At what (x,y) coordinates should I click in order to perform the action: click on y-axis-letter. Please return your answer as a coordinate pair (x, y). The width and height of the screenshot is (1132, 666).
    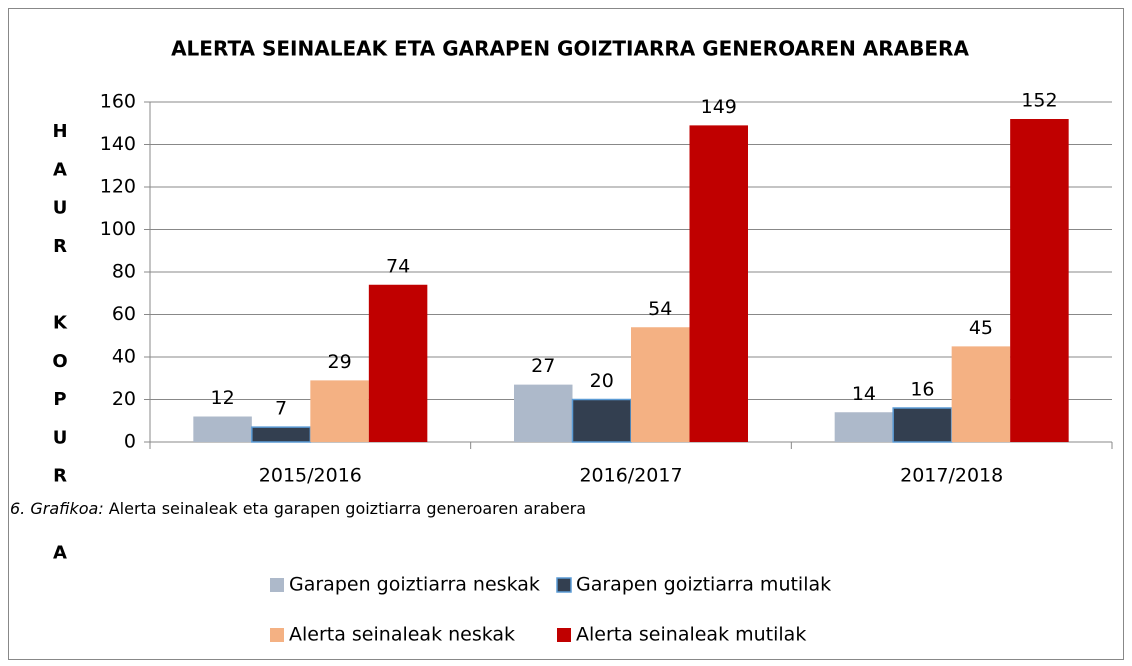
    Looking at the image, I should click on (60, 284).